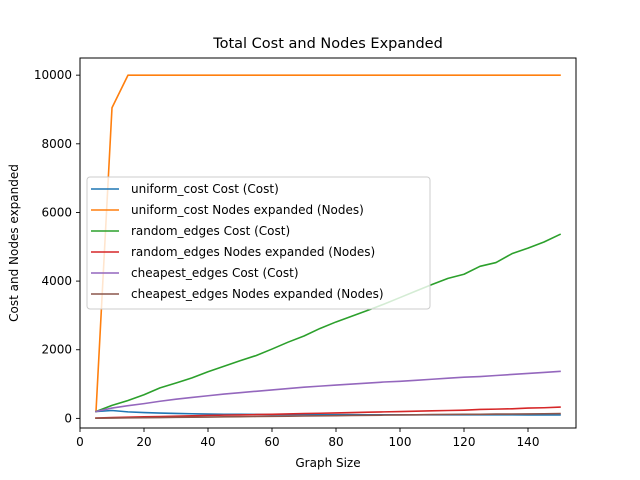  I want to click on x-tick-label: 0, so click(80, 442).